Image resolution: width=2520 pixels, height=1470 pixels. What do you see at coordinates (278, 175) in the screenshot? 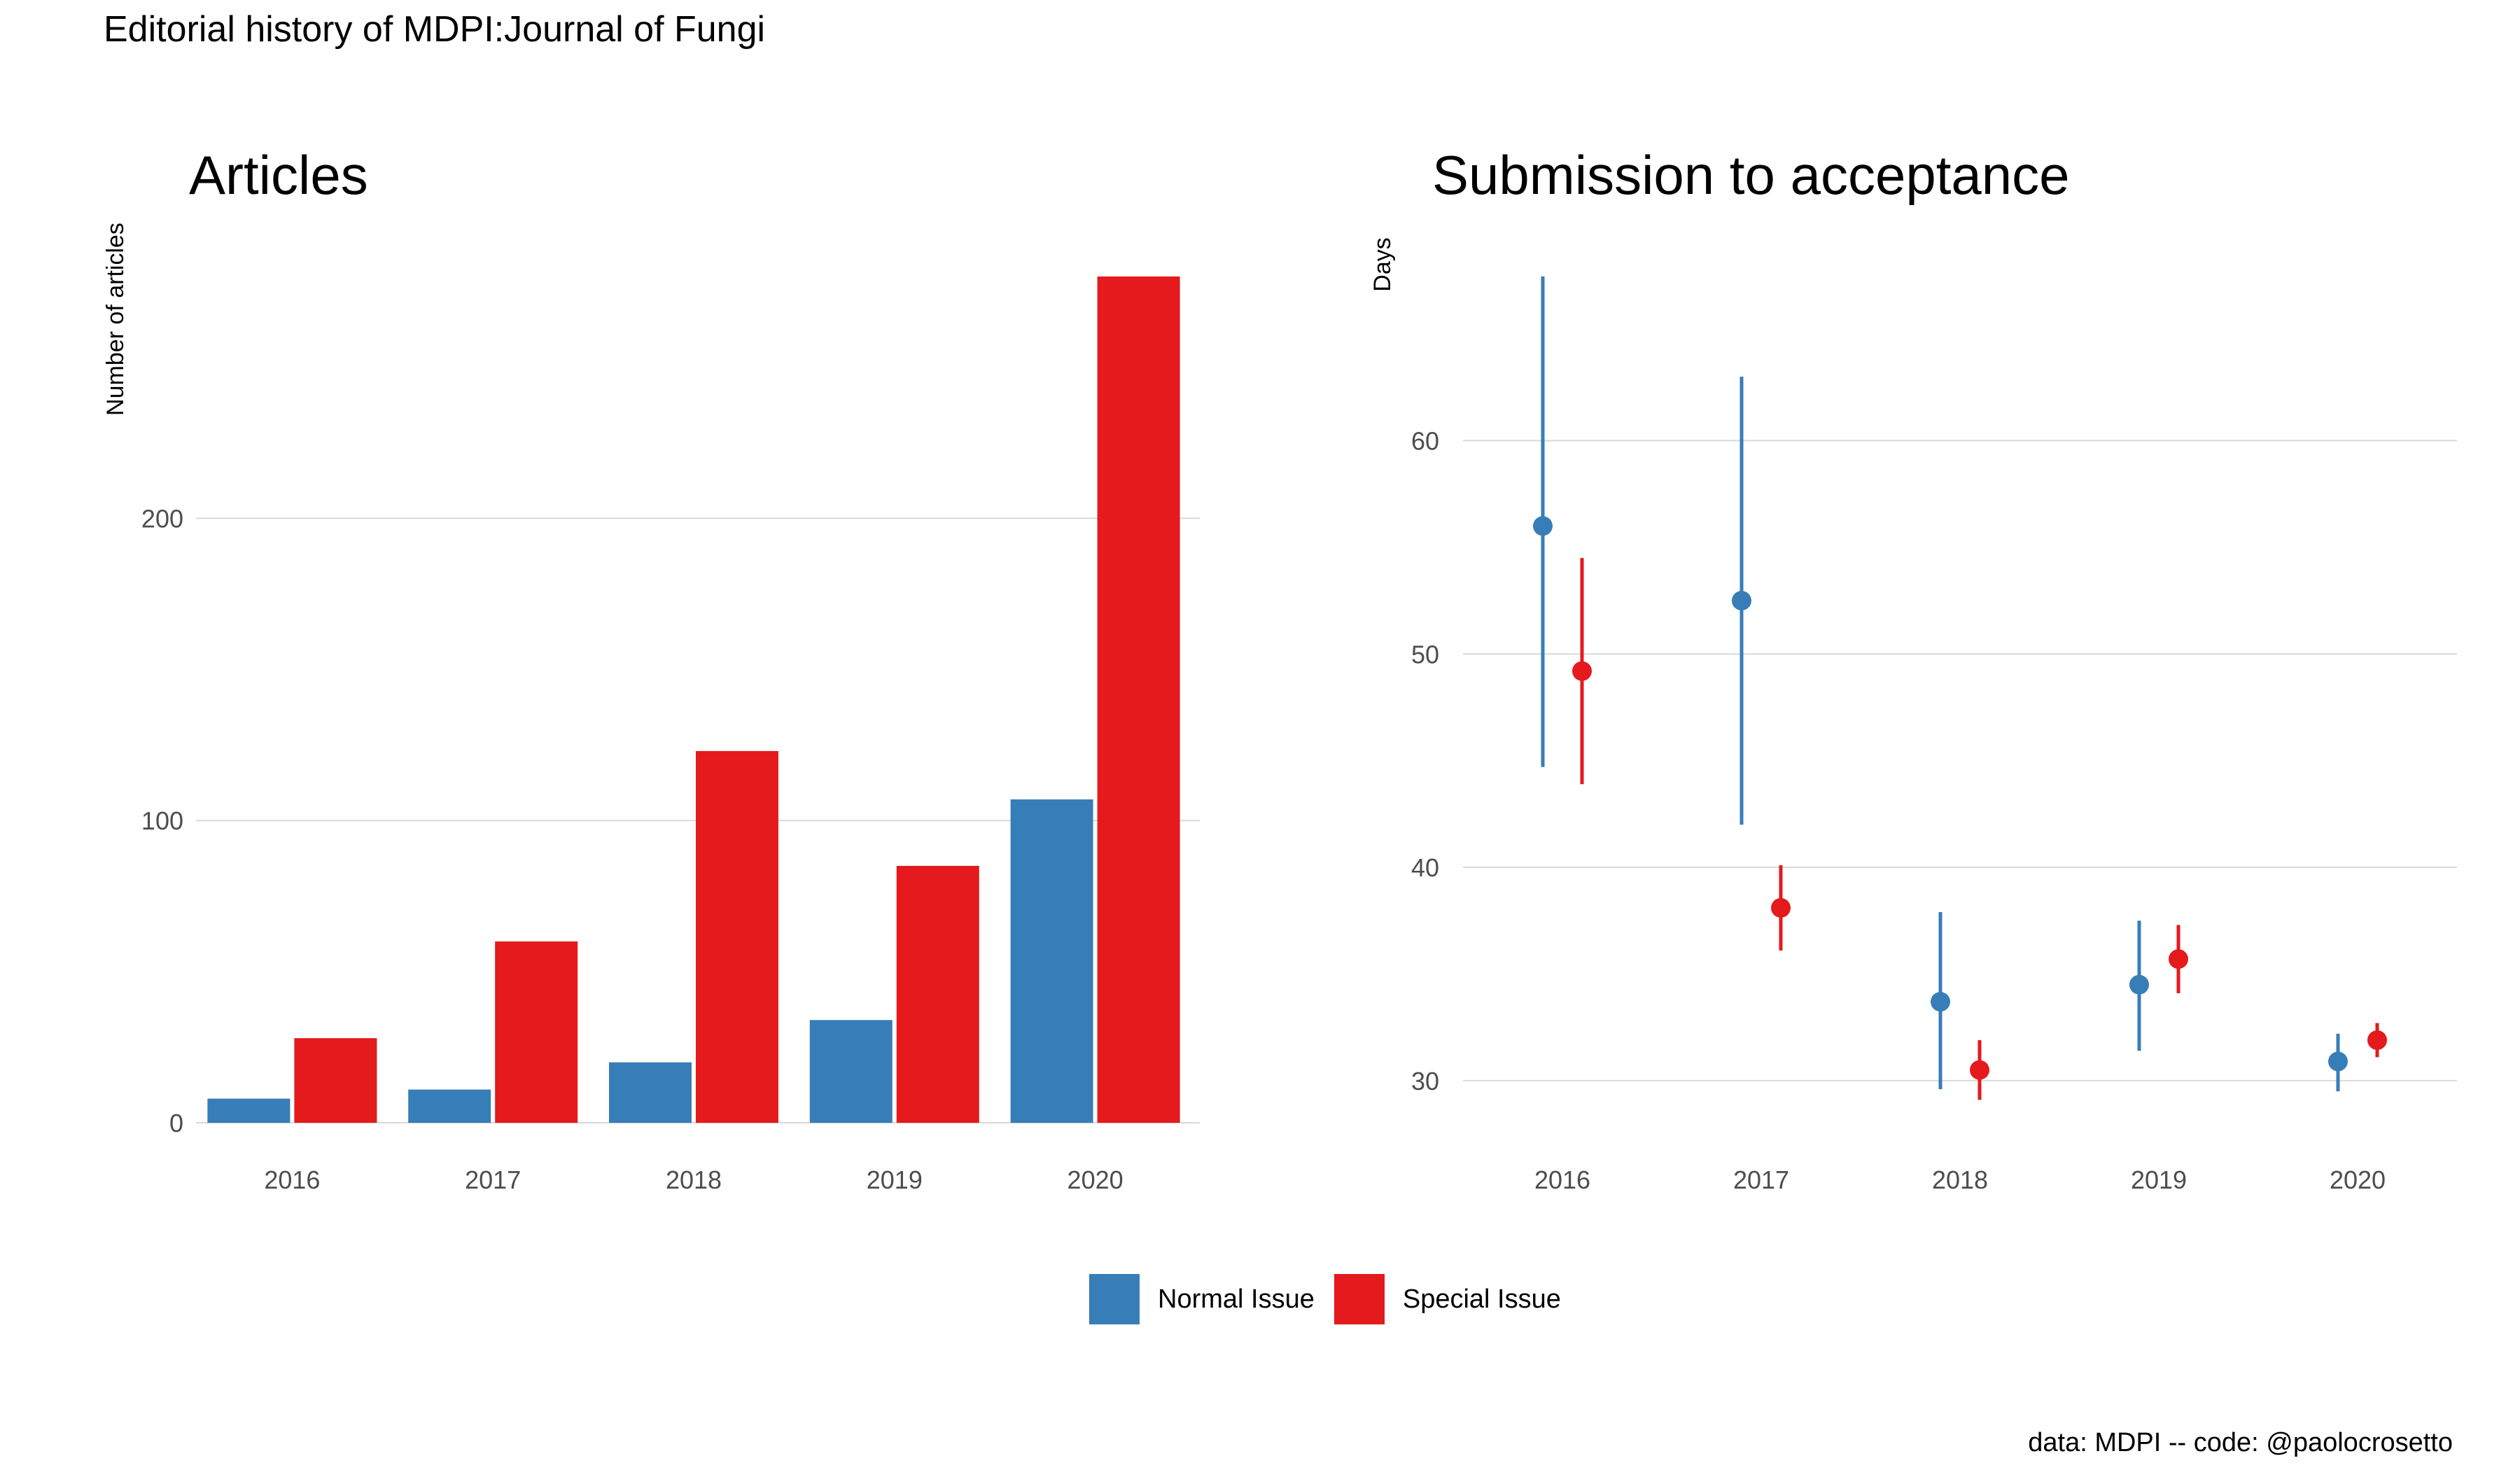
I see `articles-panel-title: Articles` at bounding box center [278, 175].